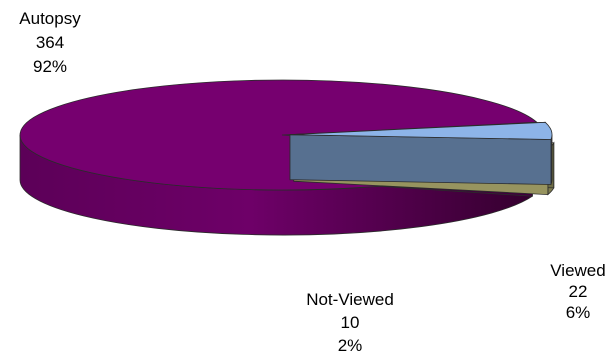 The image size is (614, 361). What do you see at coordinates (421, 130) in the screenshot?
I see `slice-top-face` at bounding box center [421, 130].